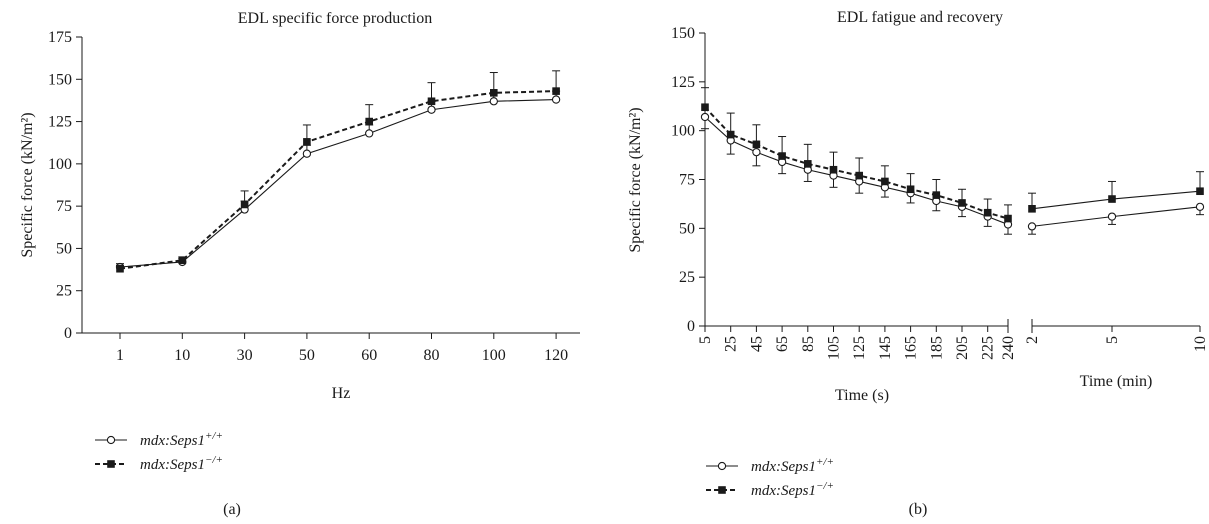 The image size is (1209, 524). What do you see at coordinates (232, 509) in the screenshot?
I see `panel-label: (a)` at bounding box center [232, 509].